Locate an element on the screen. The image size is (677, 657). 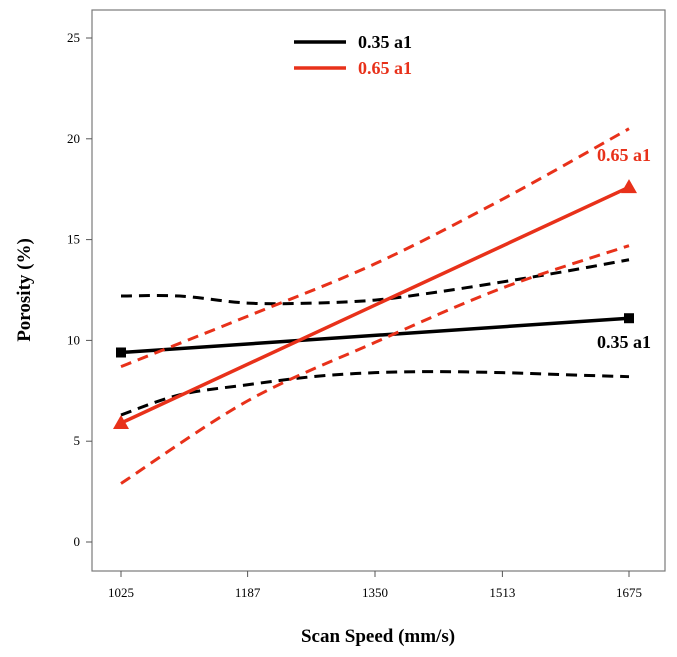
y-tick-label: 15 is located at coordinates (73, 239).